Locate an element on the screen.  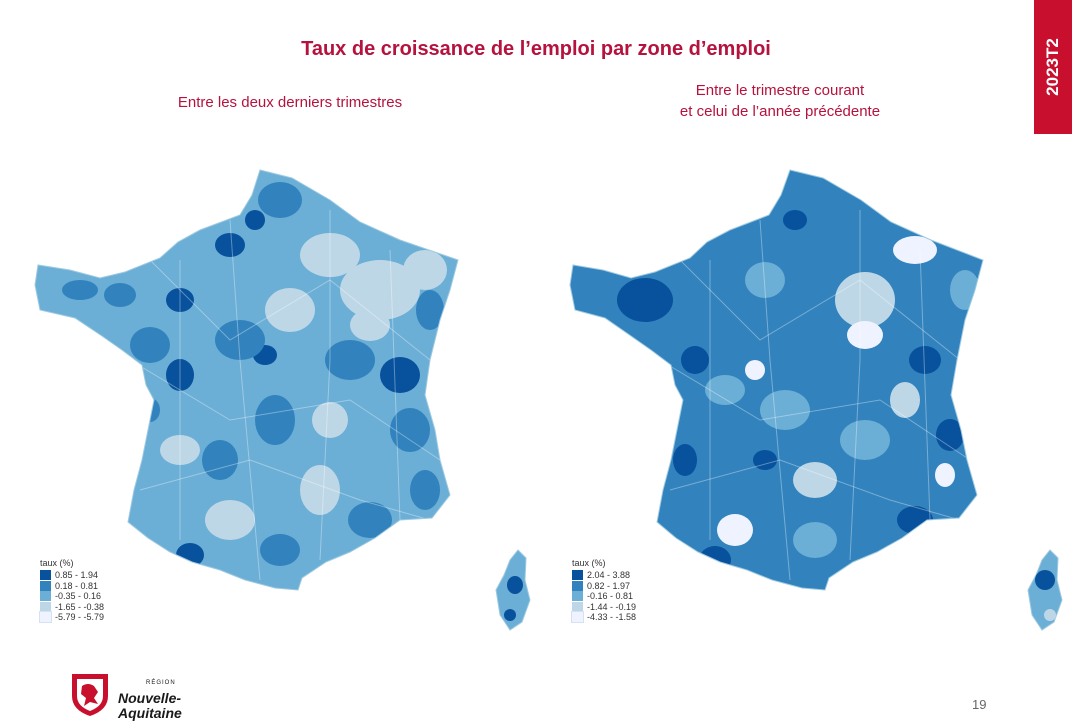
legend-row: 0.18 - 0.81 is located at coordinates (72, 586).